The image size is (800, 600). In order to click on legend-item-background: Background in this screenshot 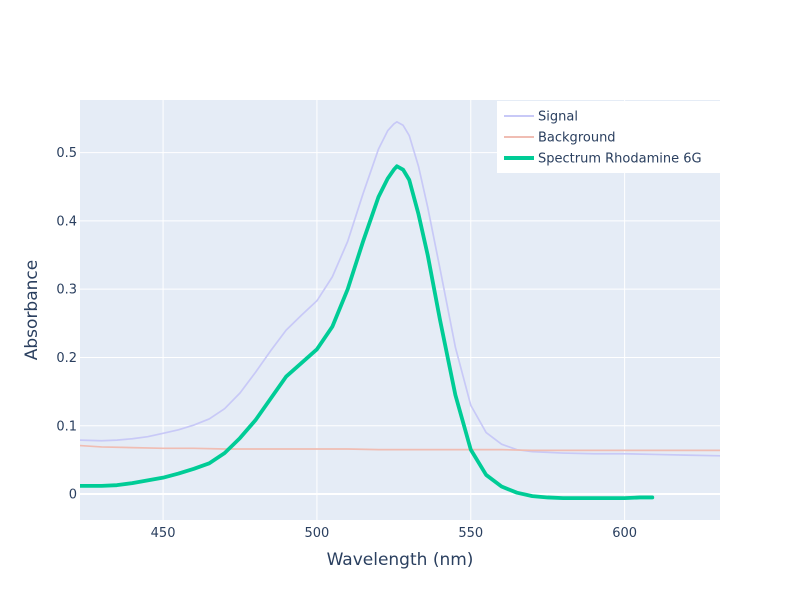, I will do `click(560, 138)`.